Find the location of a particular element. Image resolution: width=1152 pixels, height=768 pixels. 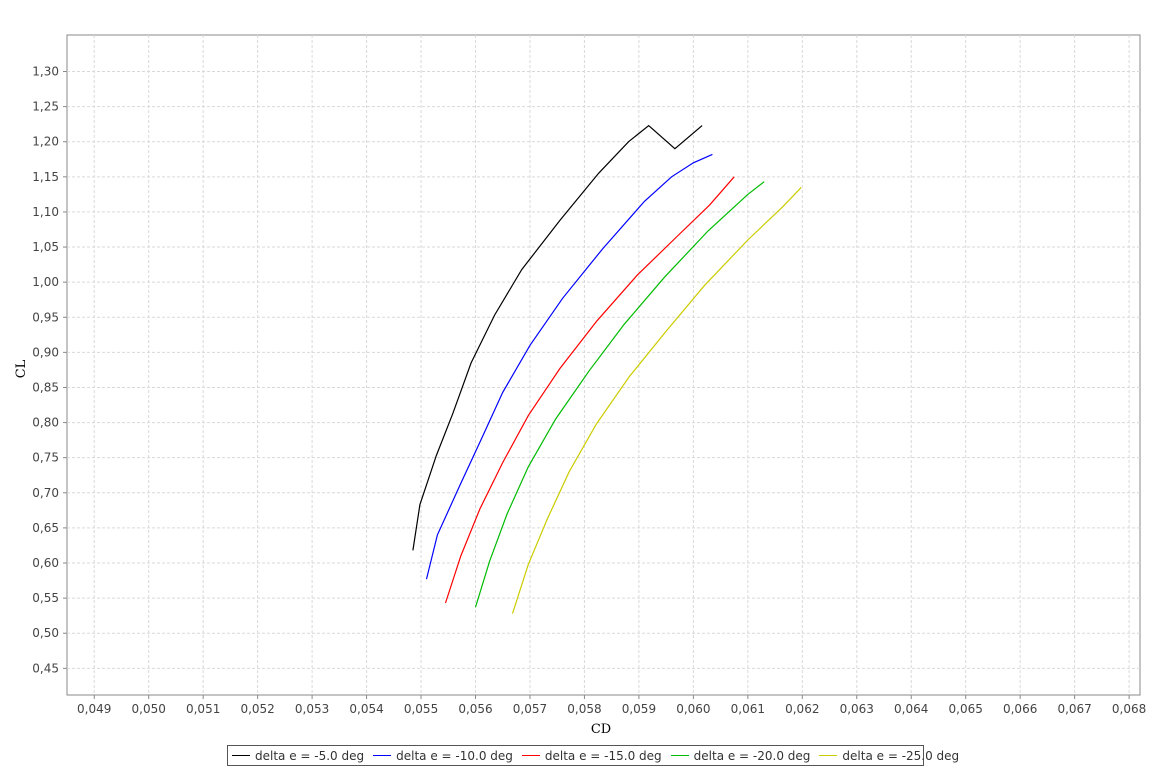

x-tick-label: 0,053 is located at coordinates (312, 709).